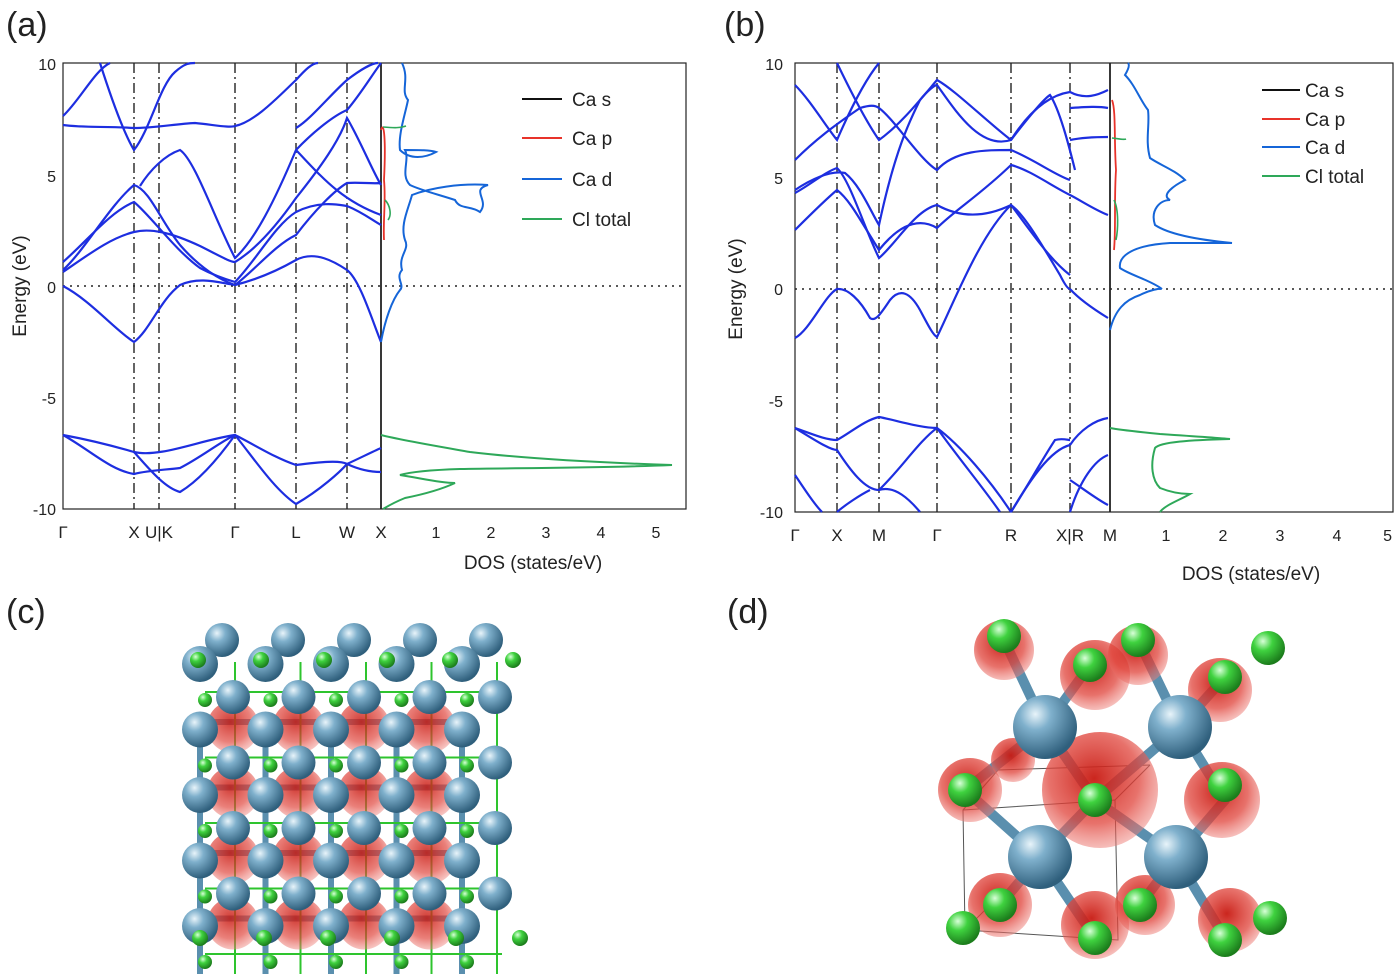 The width and height of the screenshot is (1400, 974). Describe the element at coordinates (51, 177) in the screenshot. I see `y-tick-a-5: 5` at that location.